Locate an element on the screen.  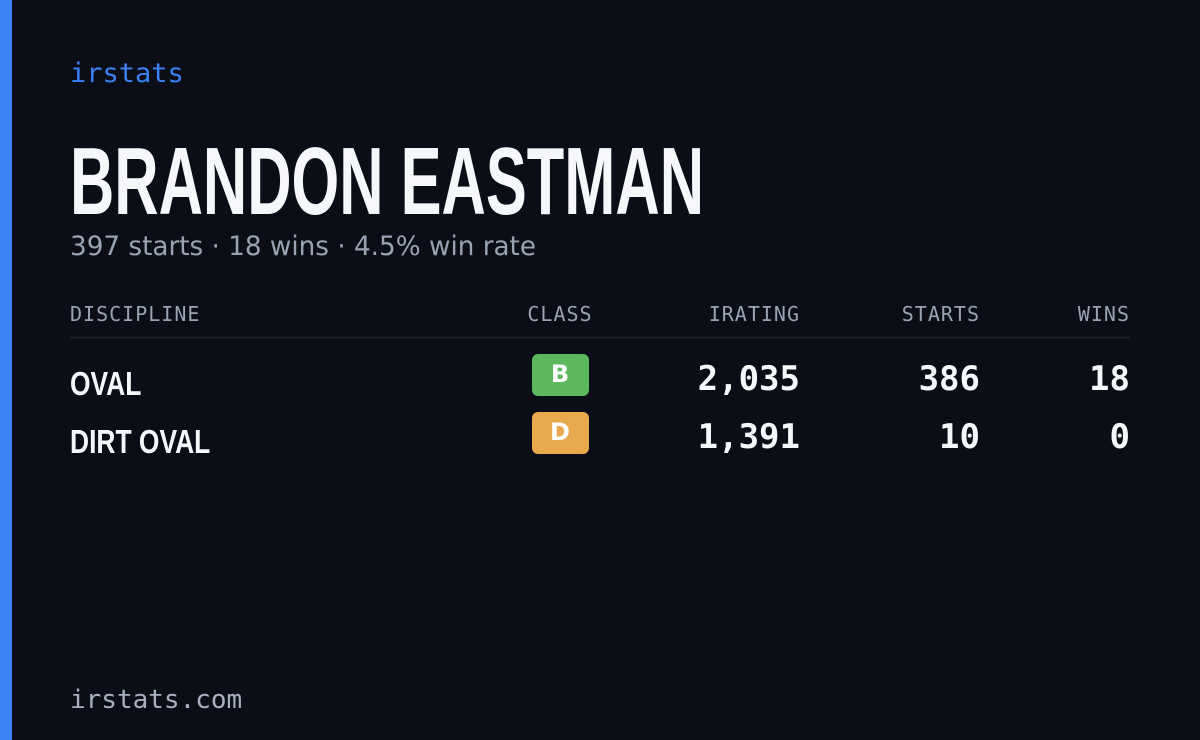
stat-value: 386 is located at coordinates (949, 379).